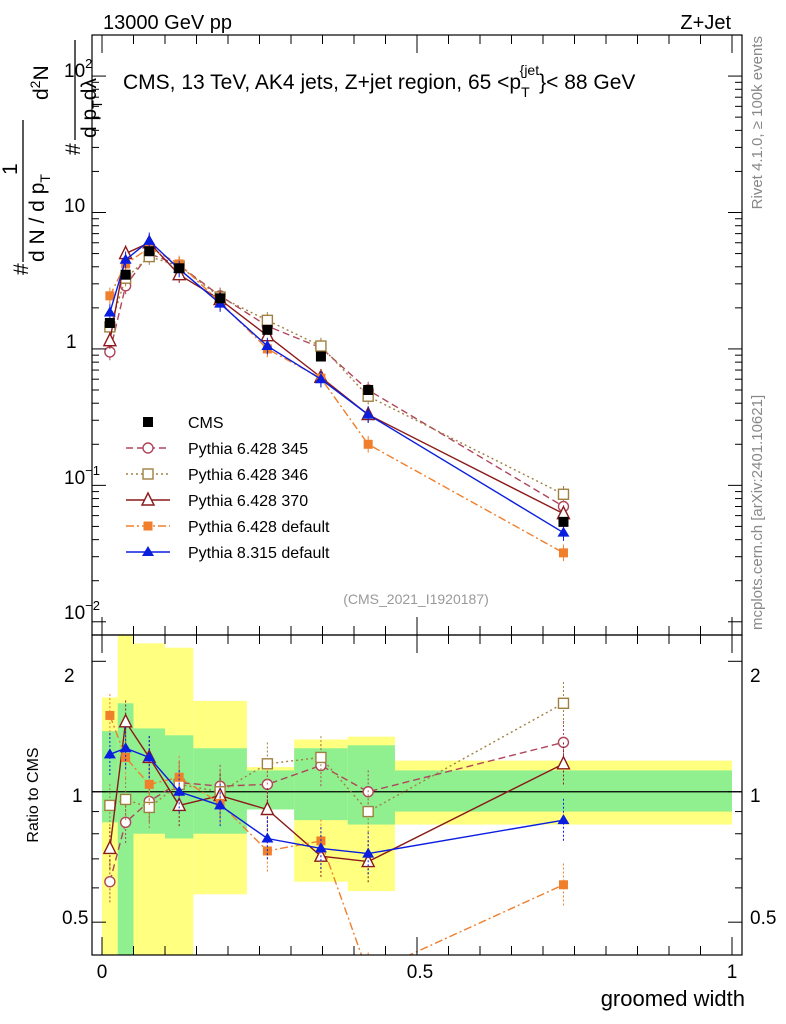  Describe the element at coordinates (91, 108) in the screenshot. I see `ylabel-den2: d pTdλ` at that location.